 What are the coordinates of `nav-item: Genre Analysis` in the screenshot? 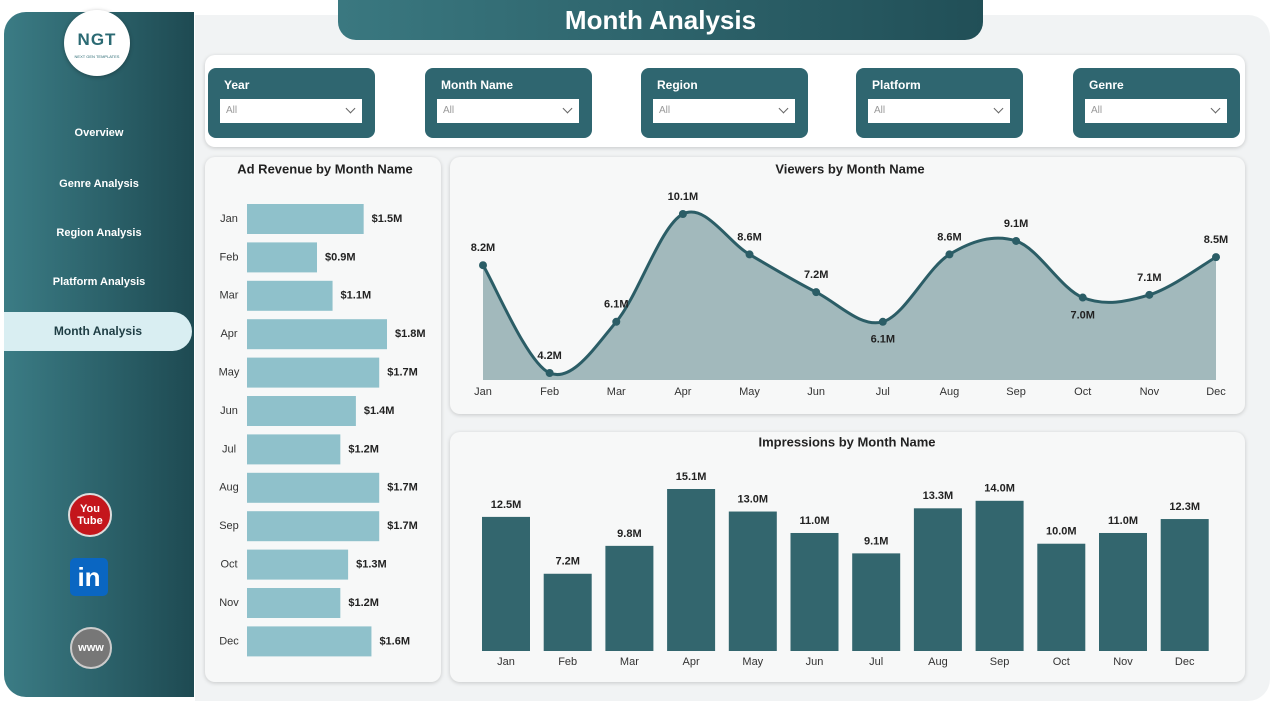 It's located at (99, 184).